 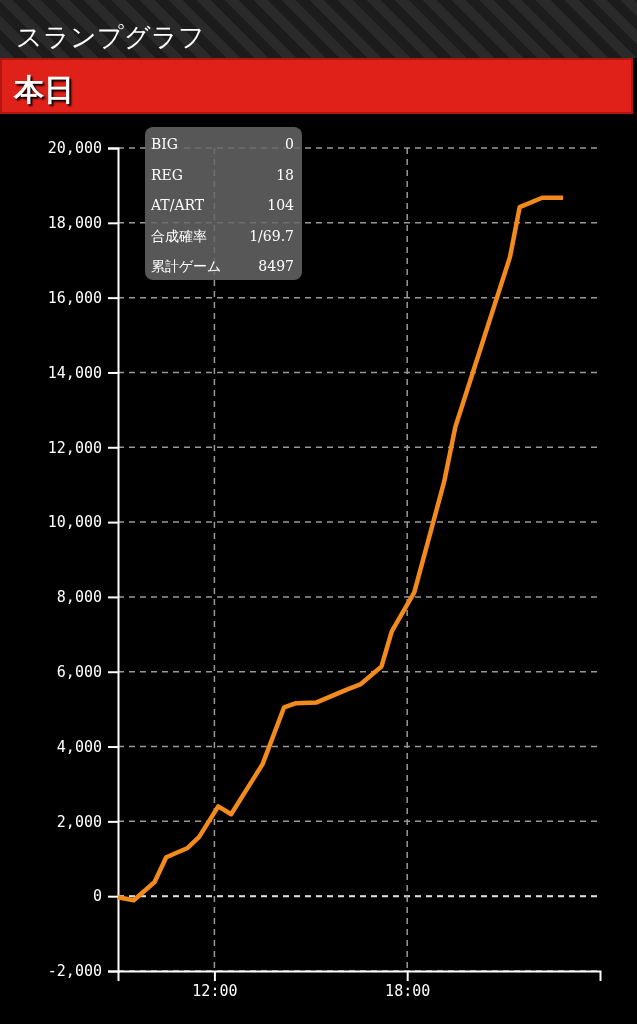 I want to click on chart-subtitle: 本日, so click(x=44, y=90).